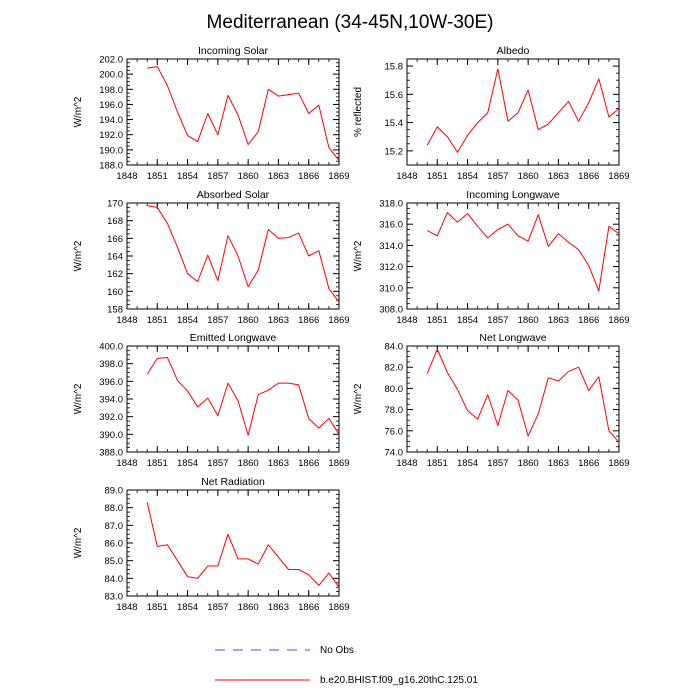  What do you see at coordinates (350, 22) in the screenshot?
I see `figure-title: Mediterranean (34-45N,10W-30E)` at bounding box center [350, 22].